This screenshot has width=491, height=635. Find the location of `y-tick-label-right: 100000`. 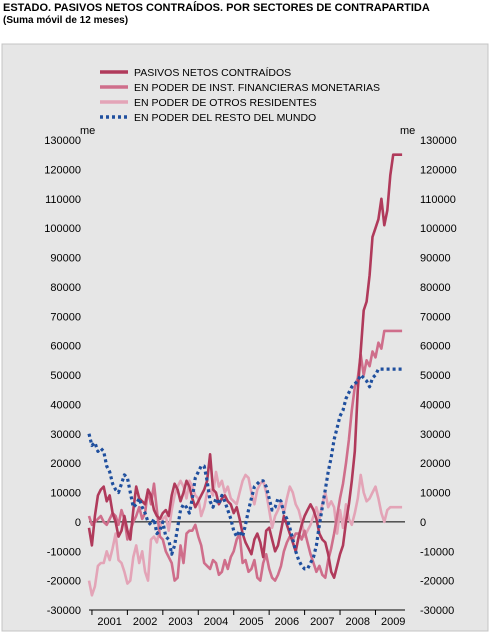

y-tick-label-right: 100000 is located at coordinates (438, 229).